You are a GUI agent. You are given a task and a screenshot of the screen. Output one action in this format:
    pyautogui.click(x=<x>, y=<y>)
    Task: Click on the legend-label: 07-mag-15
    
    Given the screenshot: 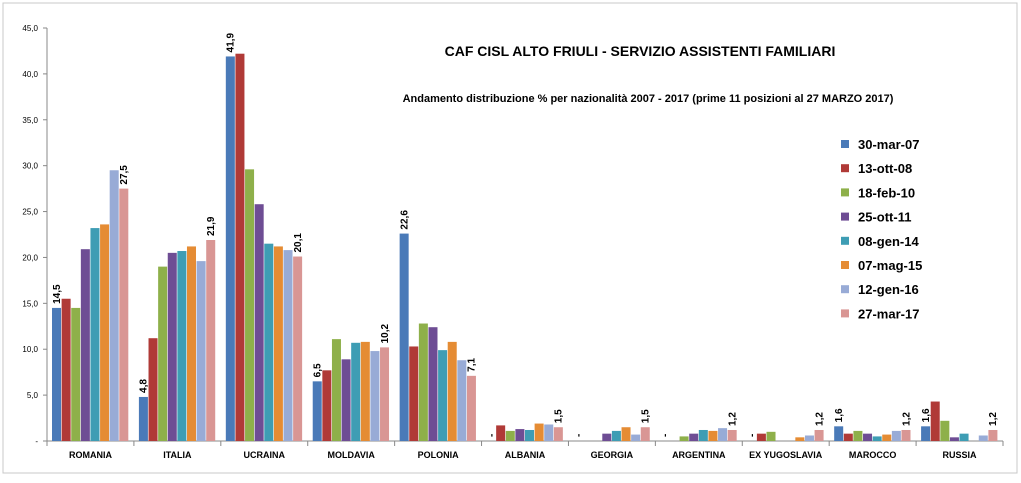 What is the action you would take?
    pyautogui.click(x=890, y=265)
    